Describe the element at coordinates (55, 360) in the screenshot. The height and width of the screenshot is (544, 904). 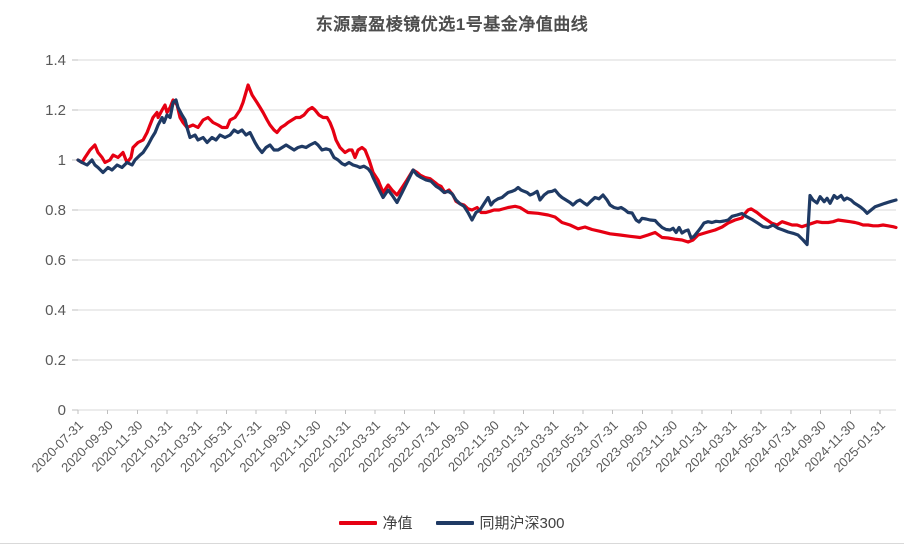
I see `y-axis-label: 0.2` at that location.